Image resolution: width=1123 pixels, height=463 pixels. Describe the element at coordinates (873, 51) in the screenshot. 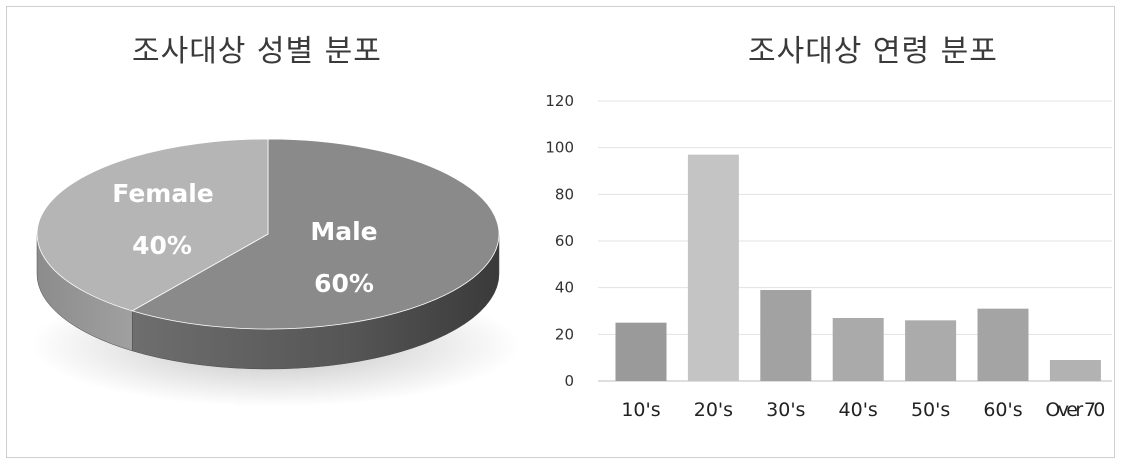

I see `bar-chart-title: 조사대상 연령 분포` at that location.